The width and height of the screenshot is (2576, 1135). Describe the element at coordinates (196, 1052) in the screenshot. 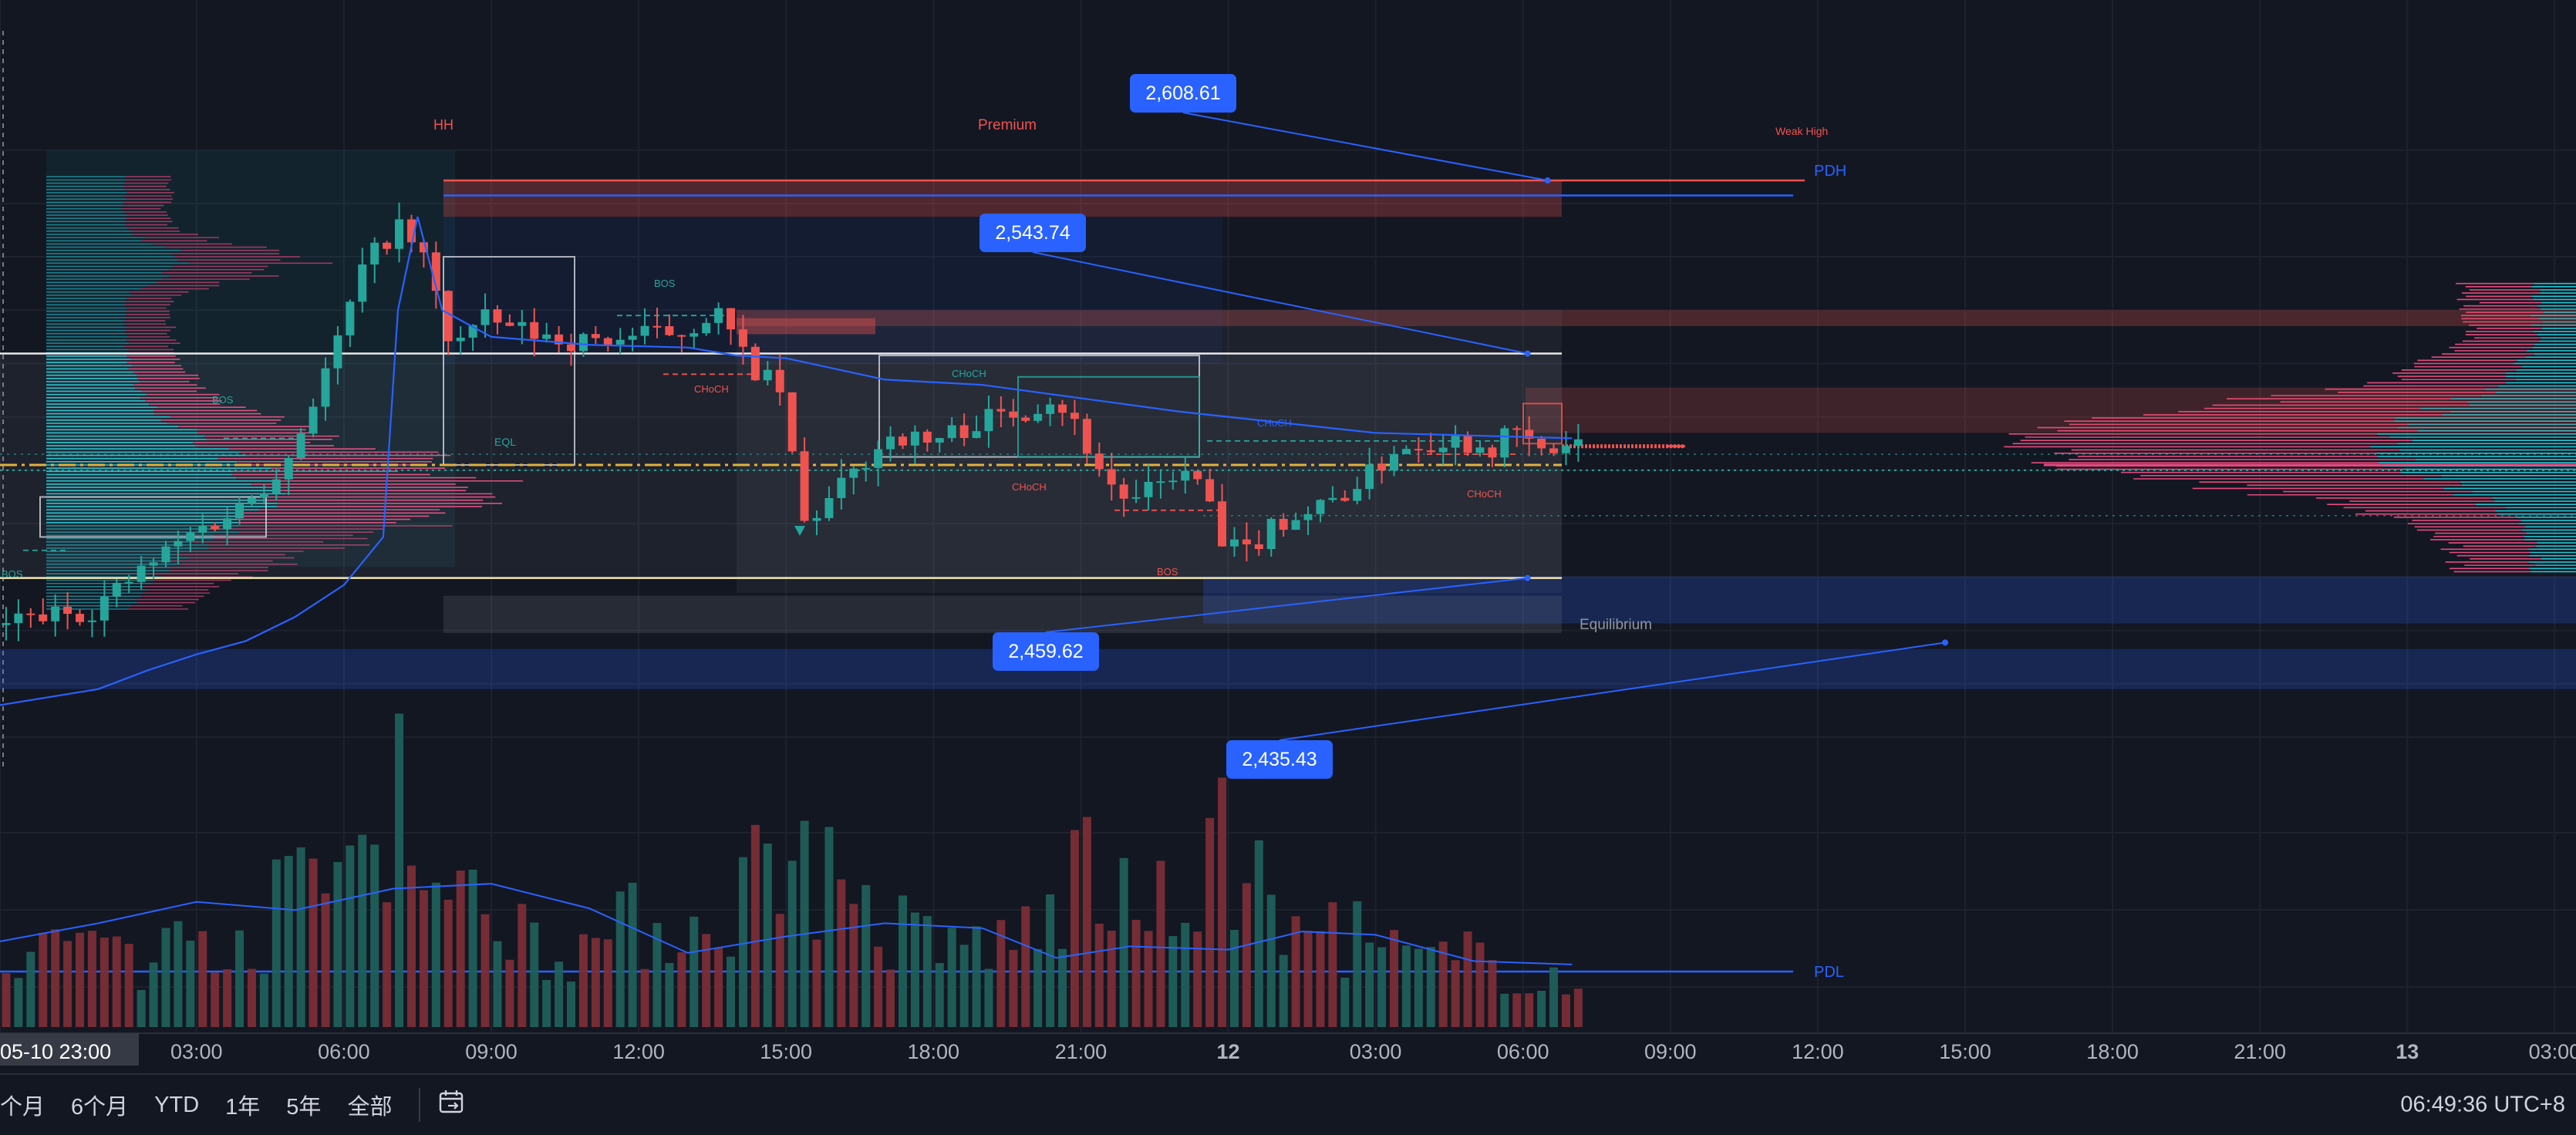

I see `time-axis-label: 03:00` at that location.